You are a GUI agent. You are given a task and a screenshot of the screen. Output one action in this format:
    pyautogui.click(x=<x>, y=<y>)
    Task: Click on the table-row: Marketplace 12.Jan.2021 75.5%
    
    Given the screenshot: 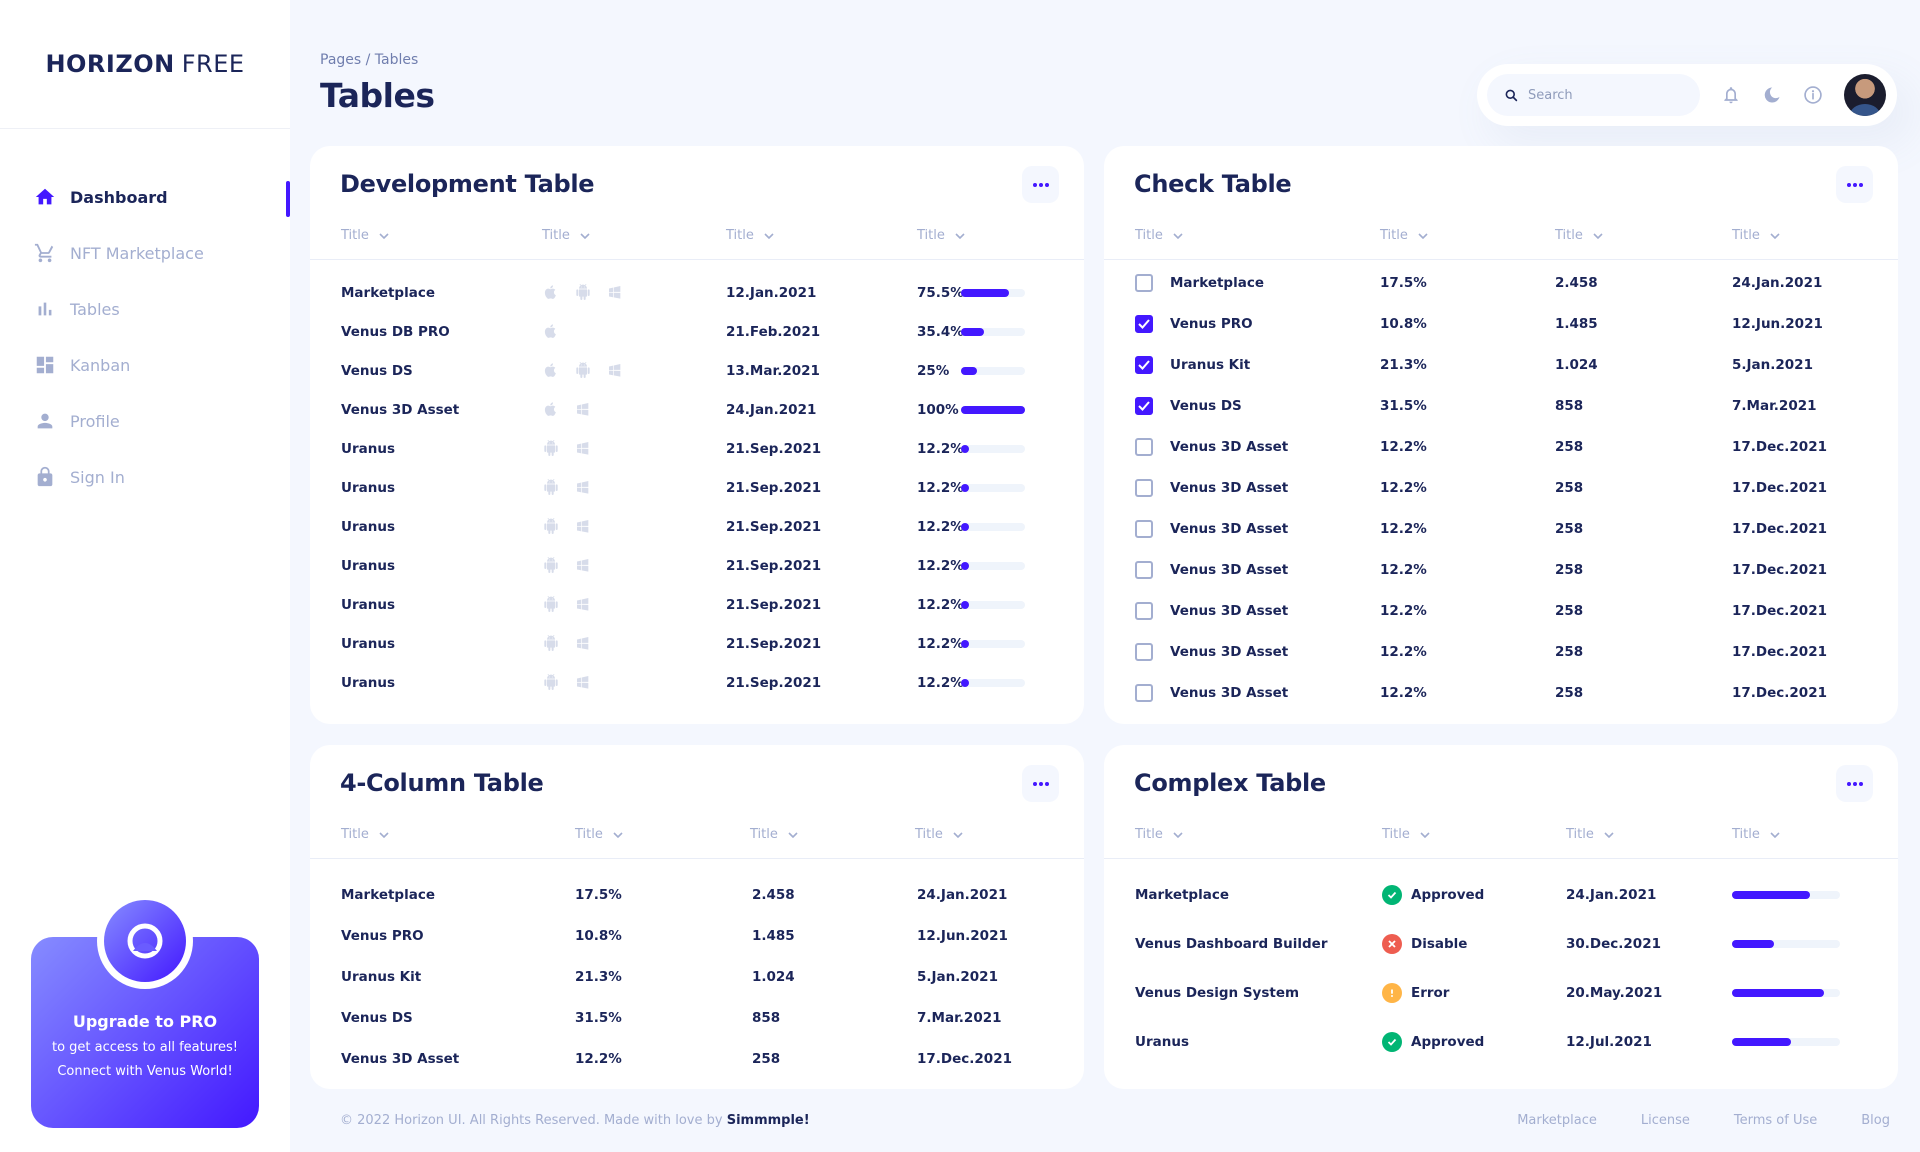 What is the action you would take?
    pyautogui.click(x=697, y=293)
    